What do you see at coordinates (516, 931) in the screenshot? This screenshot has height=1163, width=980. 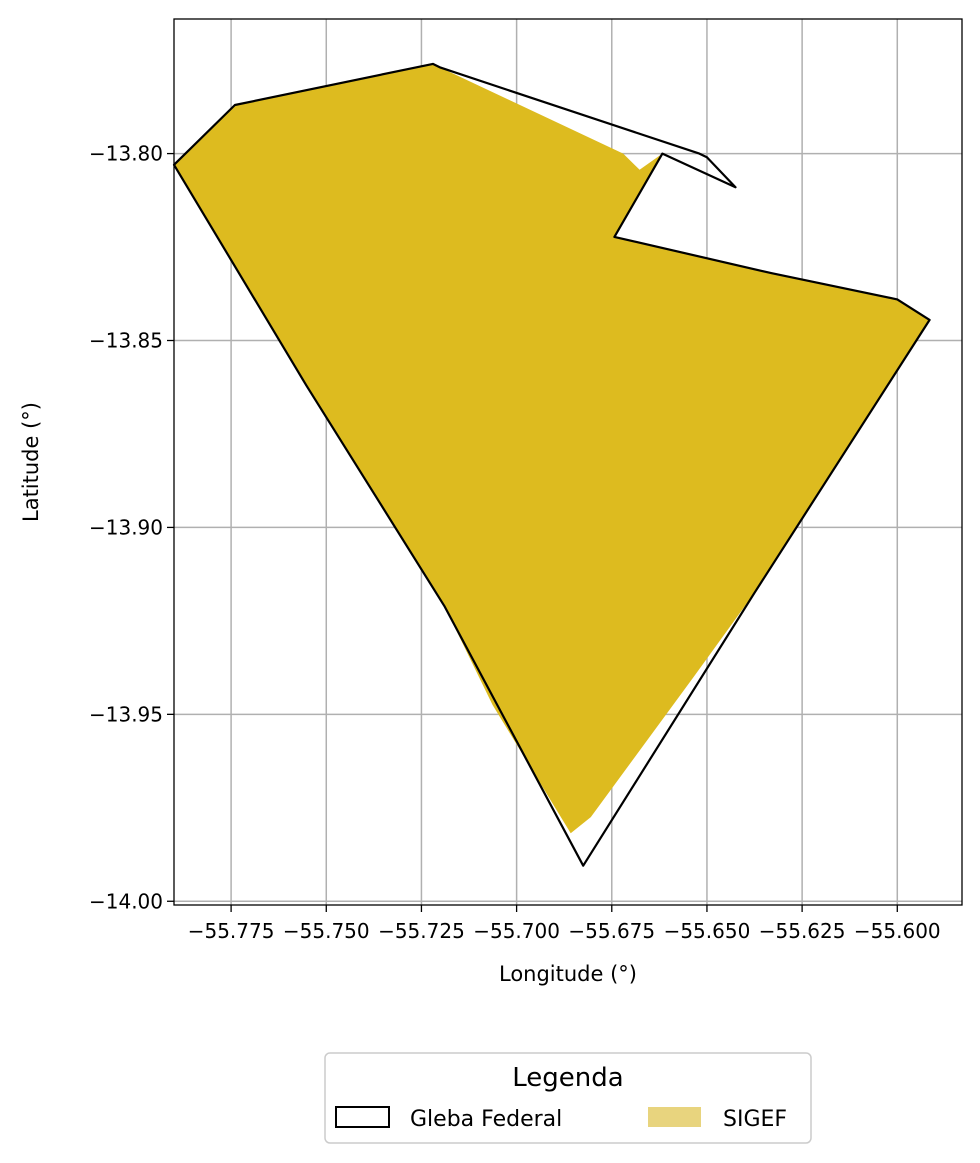 I see `x-tick-label-3: −55.700` at bounding box center [516, 931].